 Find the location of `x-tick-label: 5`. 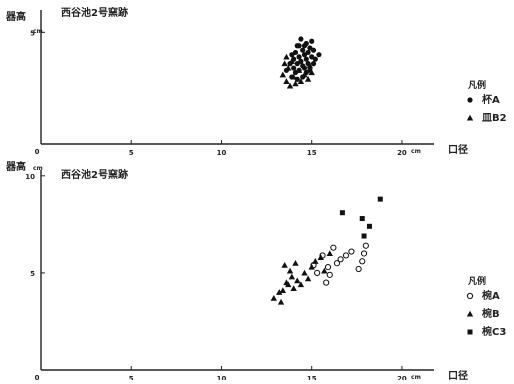

x-tick-label: 5 is located at coordinates (131, 153).